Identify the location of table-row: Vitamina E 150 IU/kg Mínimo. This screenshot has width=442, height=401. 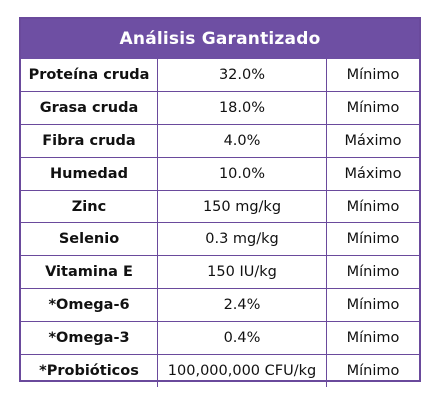
(220, 272).